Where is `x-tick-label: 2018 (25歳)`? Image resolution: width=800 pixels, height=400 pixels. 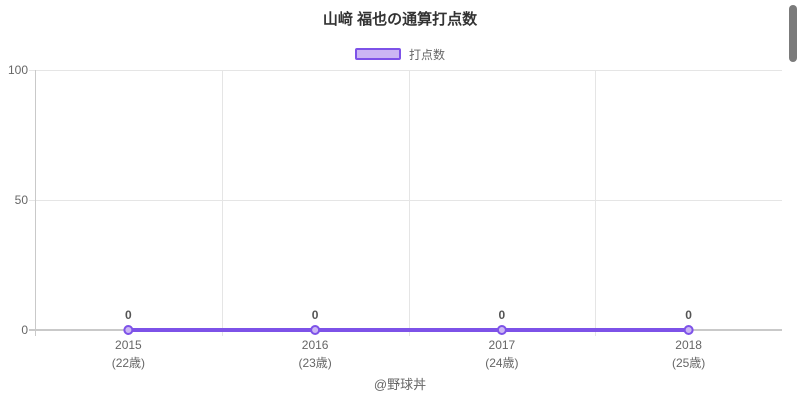 x-tick-label: 2018 (25歳) is located at coordinates (688, 354).